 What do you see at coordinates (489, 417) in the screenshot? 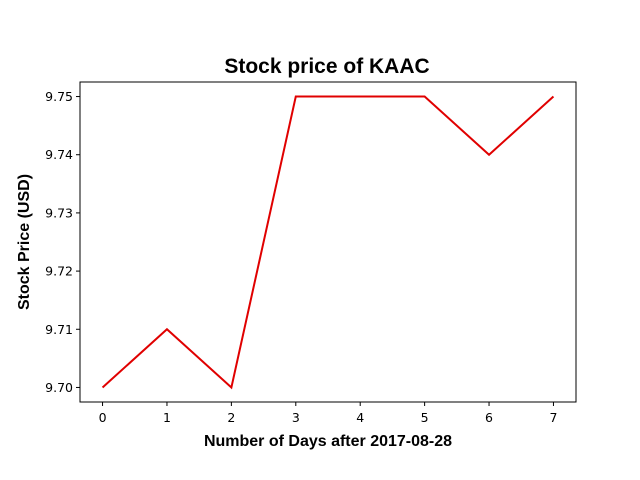
I see `x-tick-label: 6` at bounding box center [489, 417].